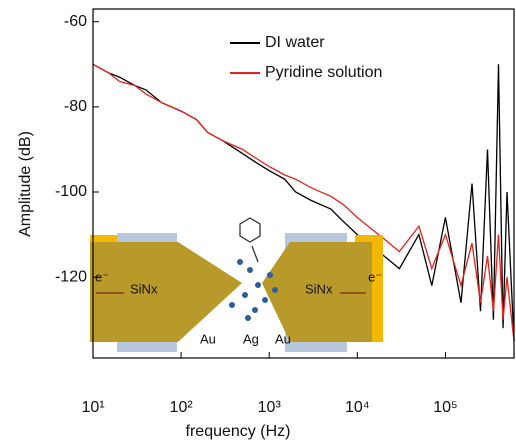  What do you see at coordinates (238, 431) in the screenshot?
I see `x-axis-label: frequency (Hz)` at bounding box center [238, 431].